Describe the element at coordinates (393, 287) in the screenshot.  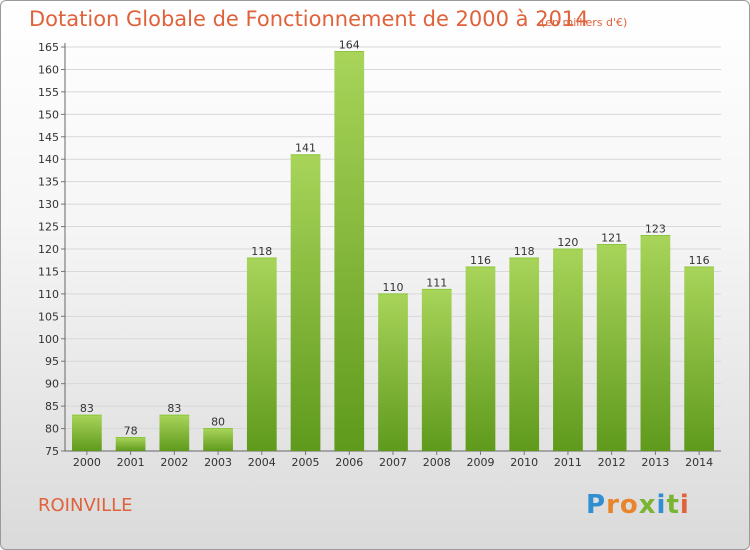
I see `value-label: 110` at that location.